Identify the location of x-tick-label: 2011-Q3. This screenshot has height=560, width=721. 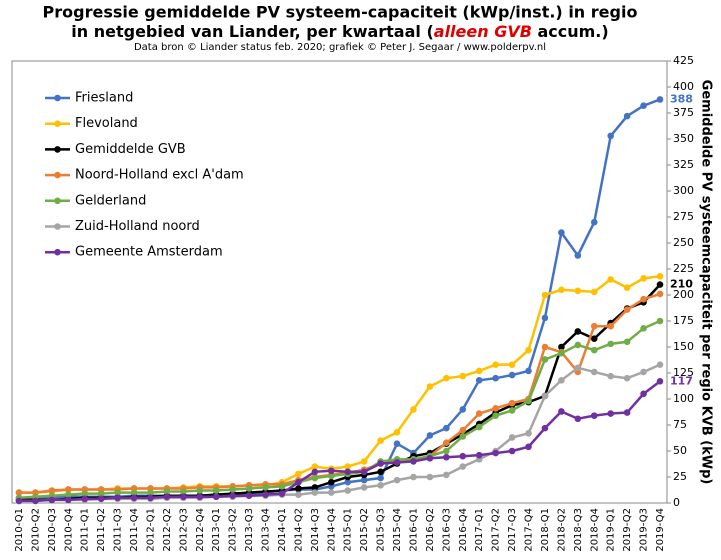
(118, 530).